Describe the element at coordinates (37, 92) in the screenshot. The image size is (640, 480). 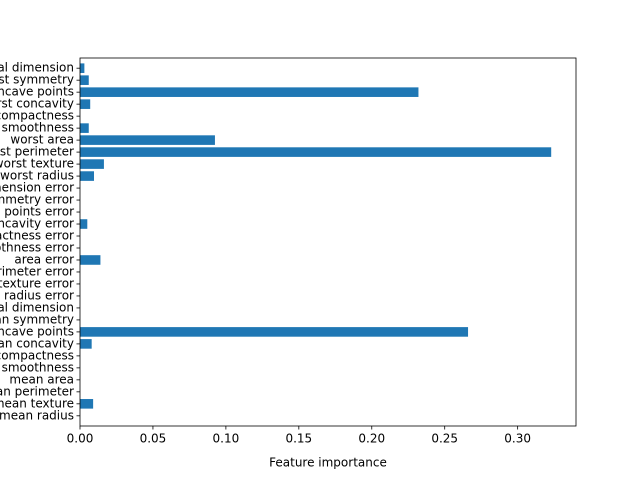
I see `y-tick-label: worst concave points` at that location.